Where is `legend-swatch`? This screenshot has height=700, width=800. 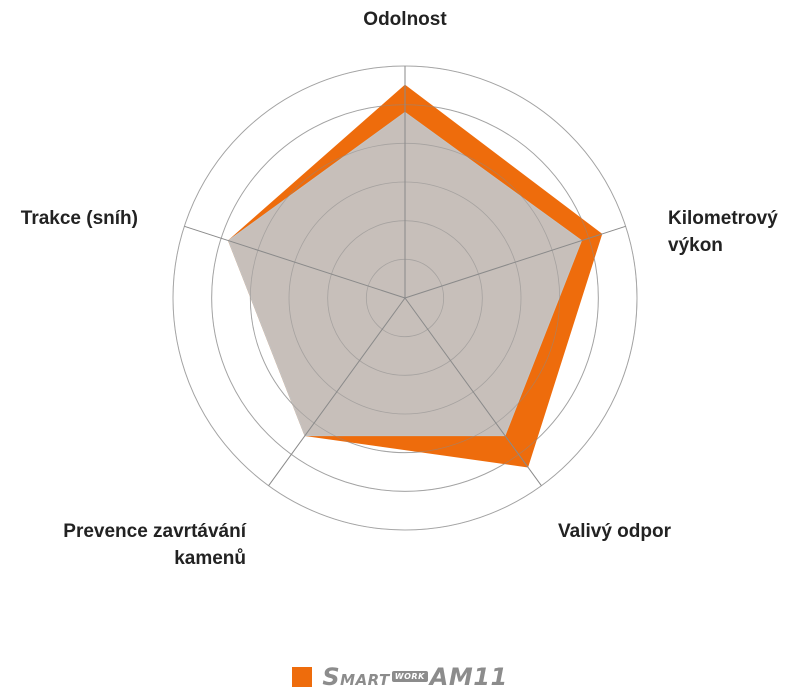
legend-swatch is located at coordinates (302, 677).